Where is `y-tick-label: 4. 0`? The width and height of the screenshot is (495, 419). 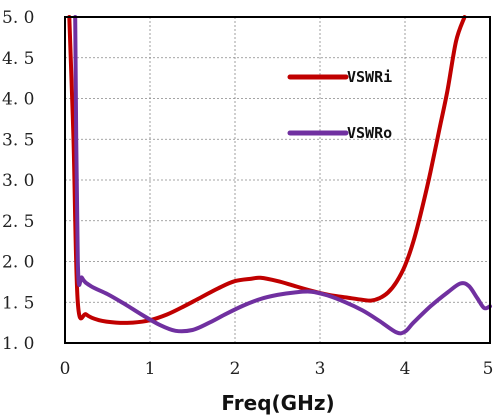
y-tick-label: 4. 0 is located at coordinates (18, 100).